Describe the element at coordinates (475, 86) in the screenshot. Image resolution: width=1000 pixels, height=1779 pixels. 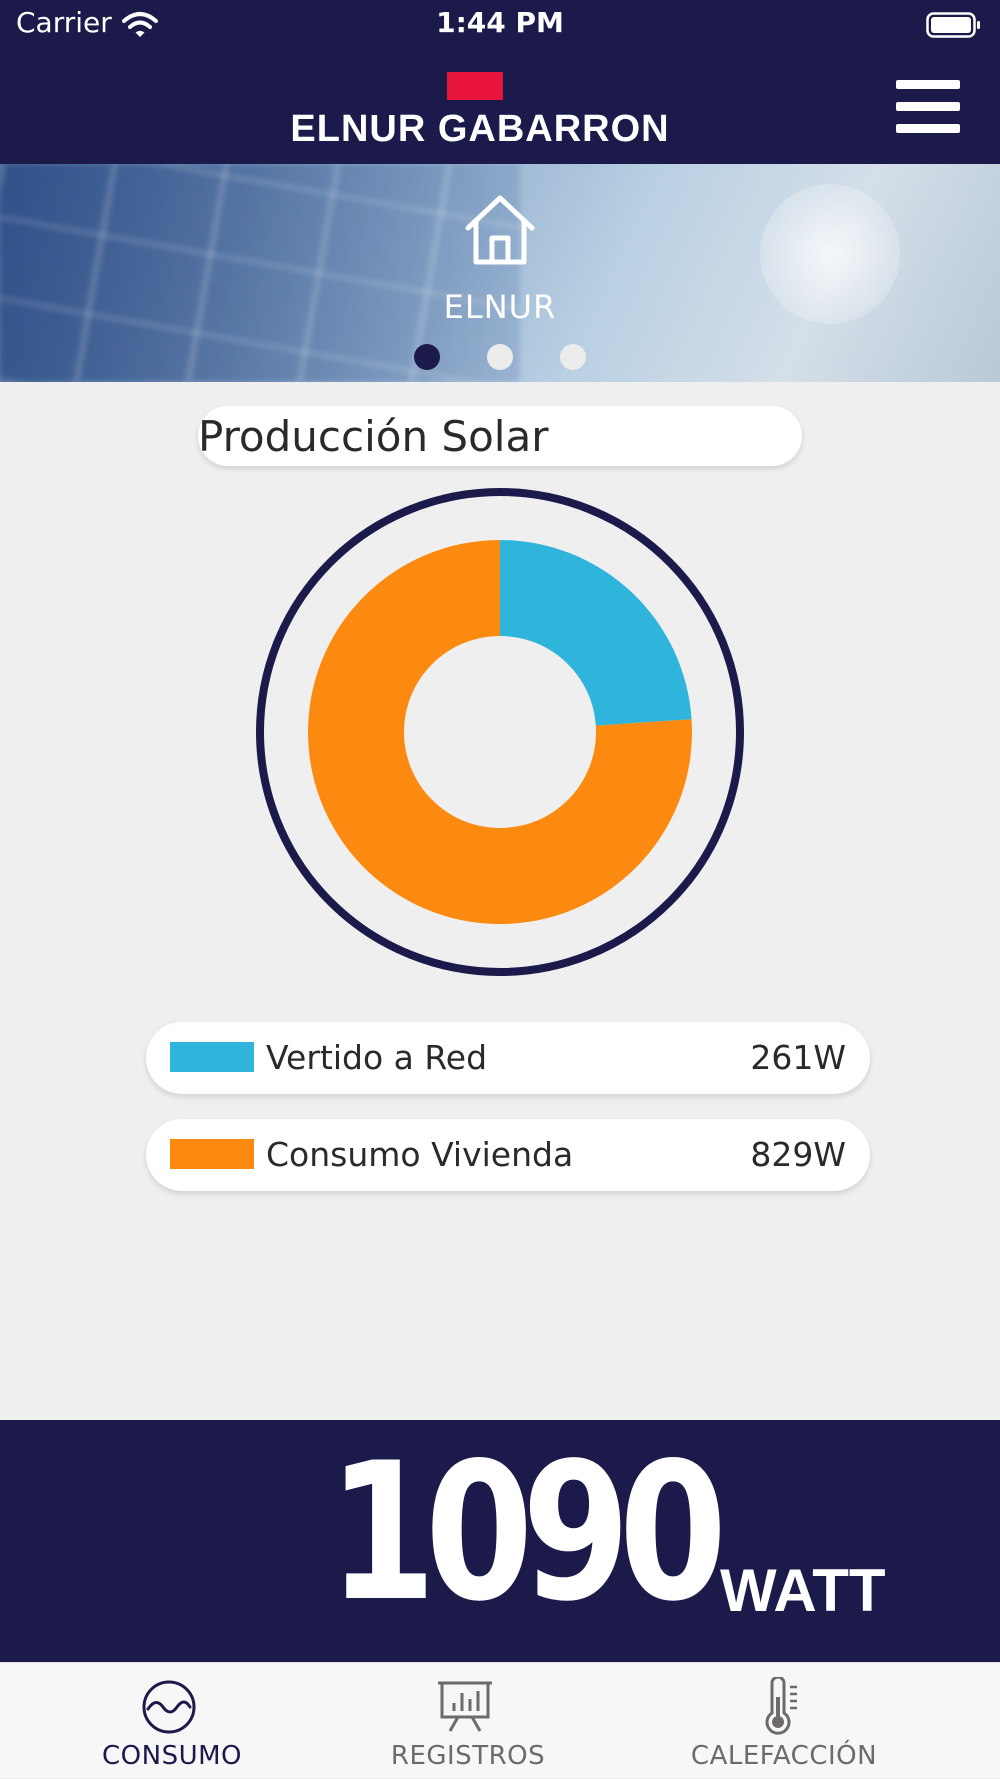
I see `logo-red-block` at that location.